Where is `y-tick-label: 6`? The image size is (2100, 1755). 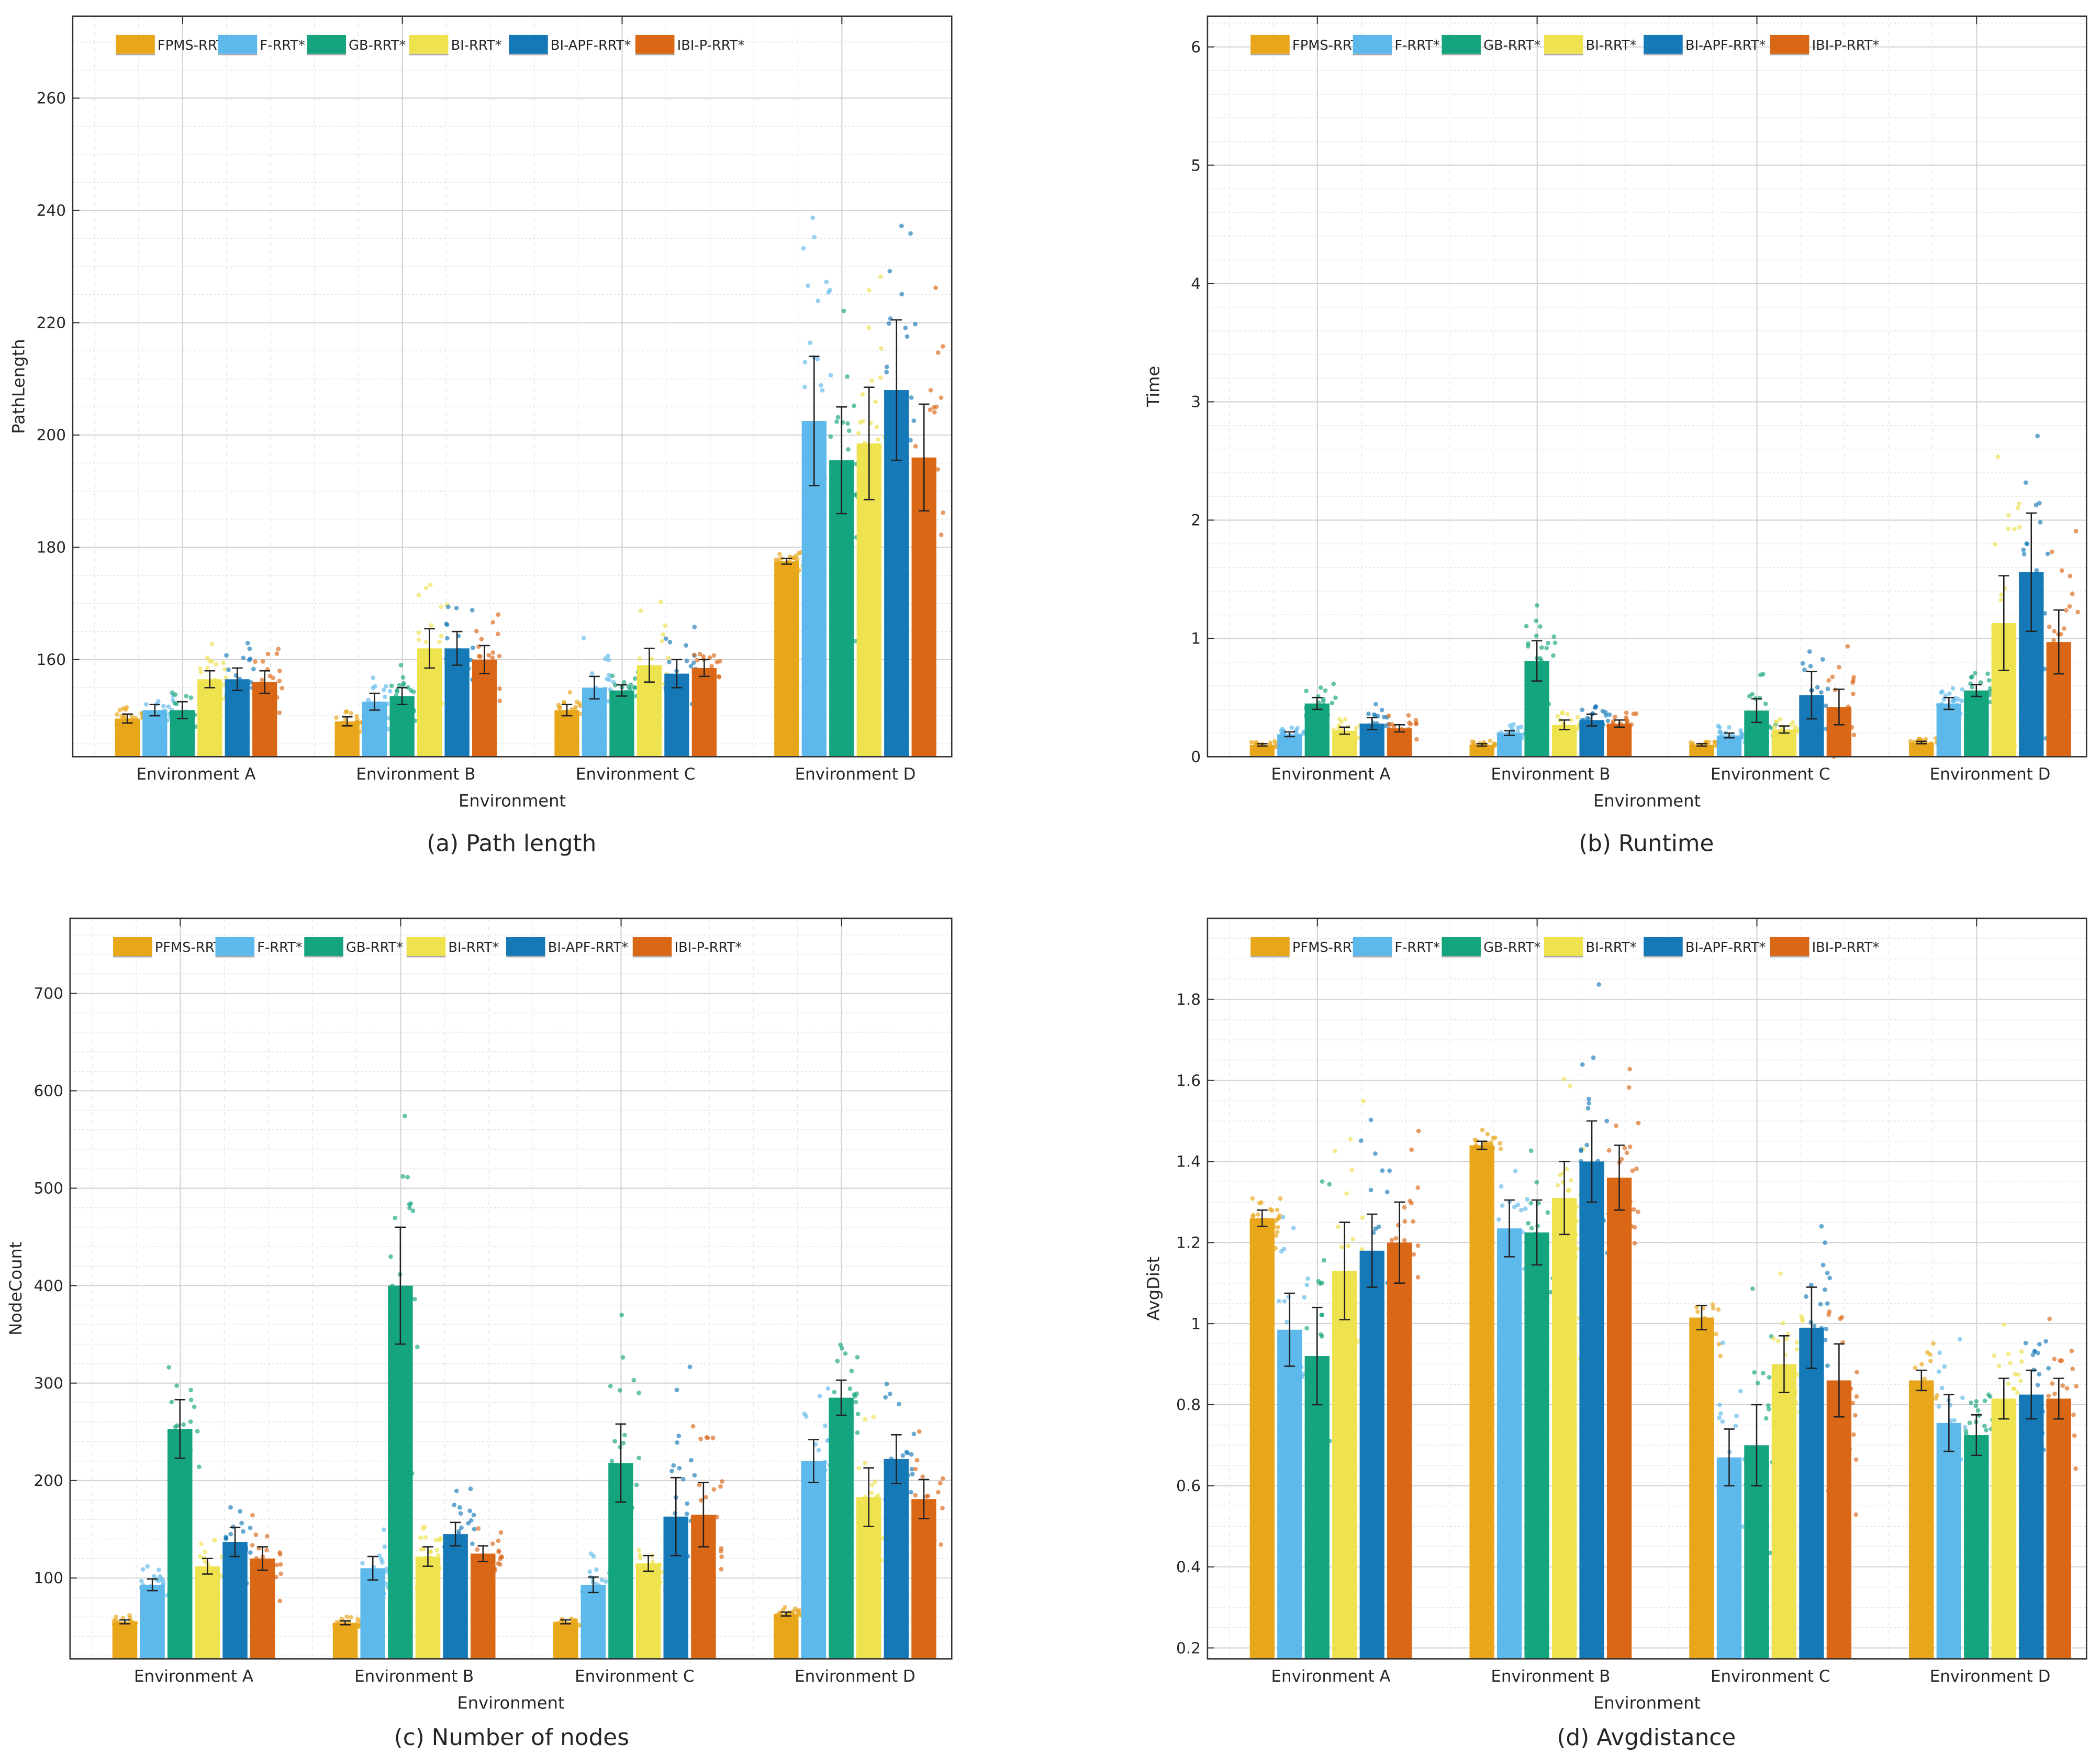 y-tick-label: 6 is located at coordinates (1196, 47).